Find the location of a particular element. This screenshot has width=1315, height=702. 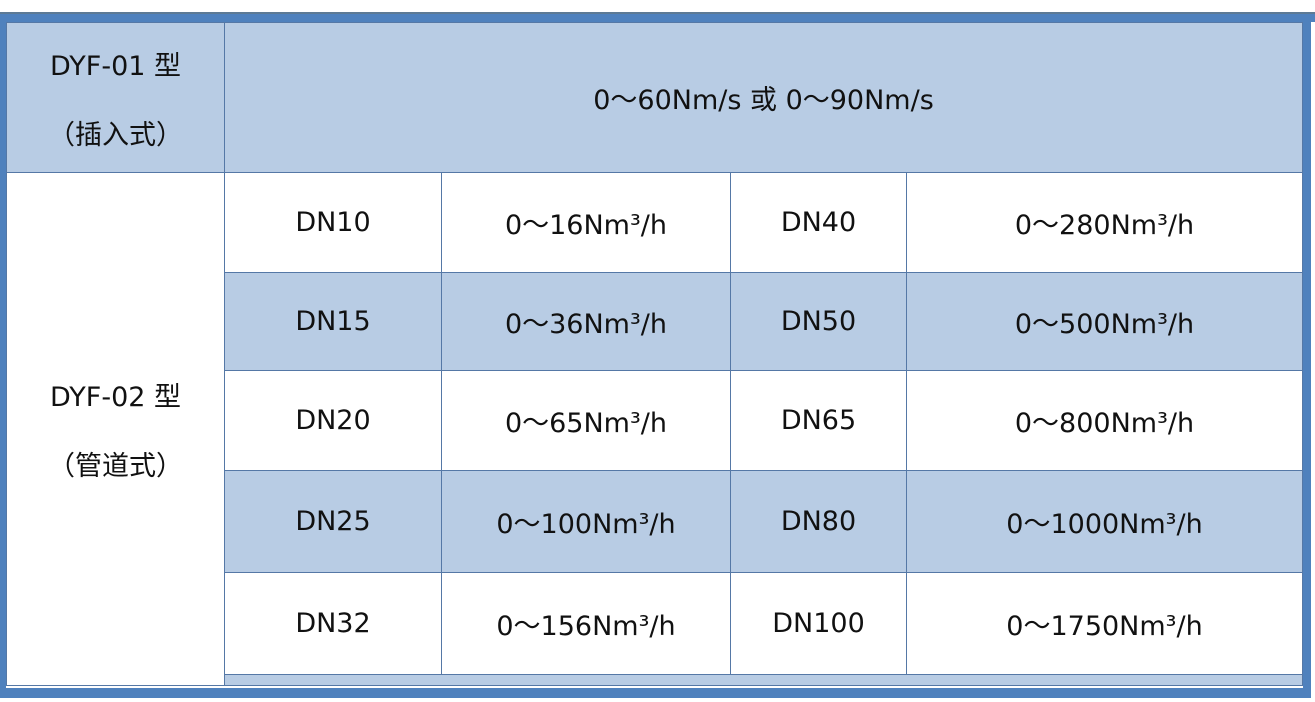

insert-range: 0～60Nm/s 或 0～90Nm/s is located at coordinates (763, 100).